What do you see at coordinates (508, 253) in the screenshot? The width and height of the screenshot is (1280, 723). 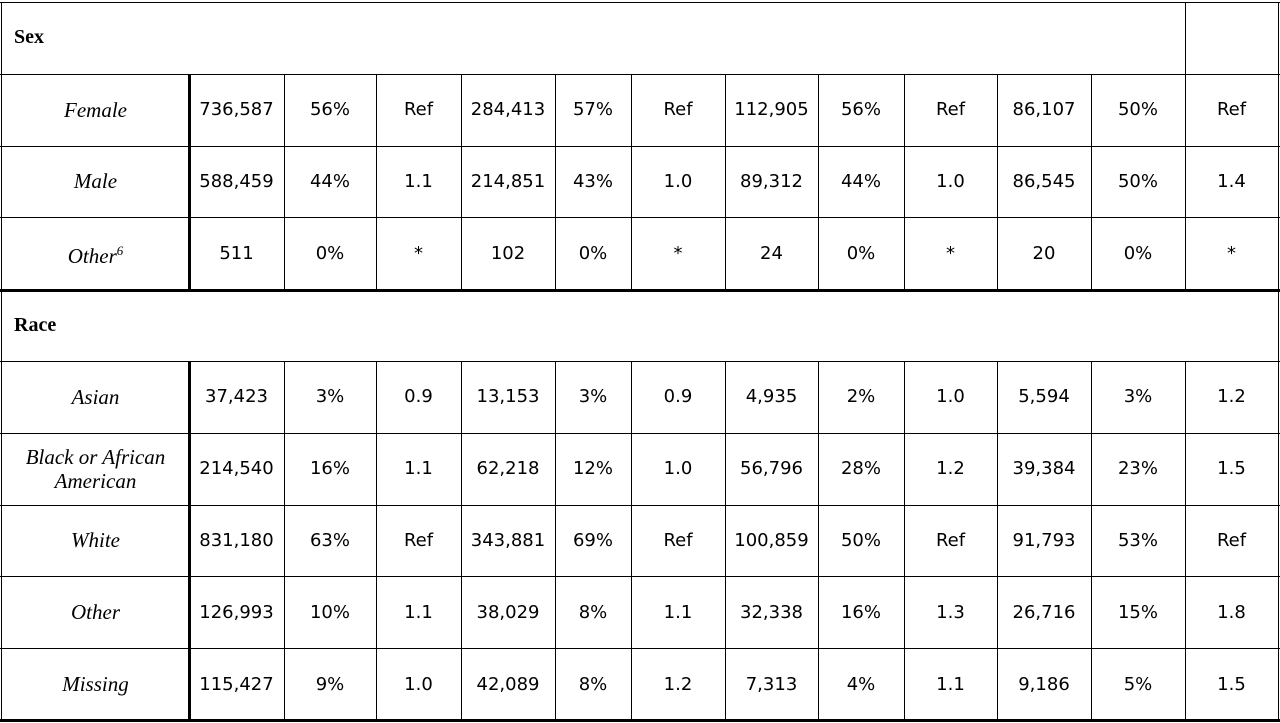 I see `cell: 102` at bounding box center [508, 253].